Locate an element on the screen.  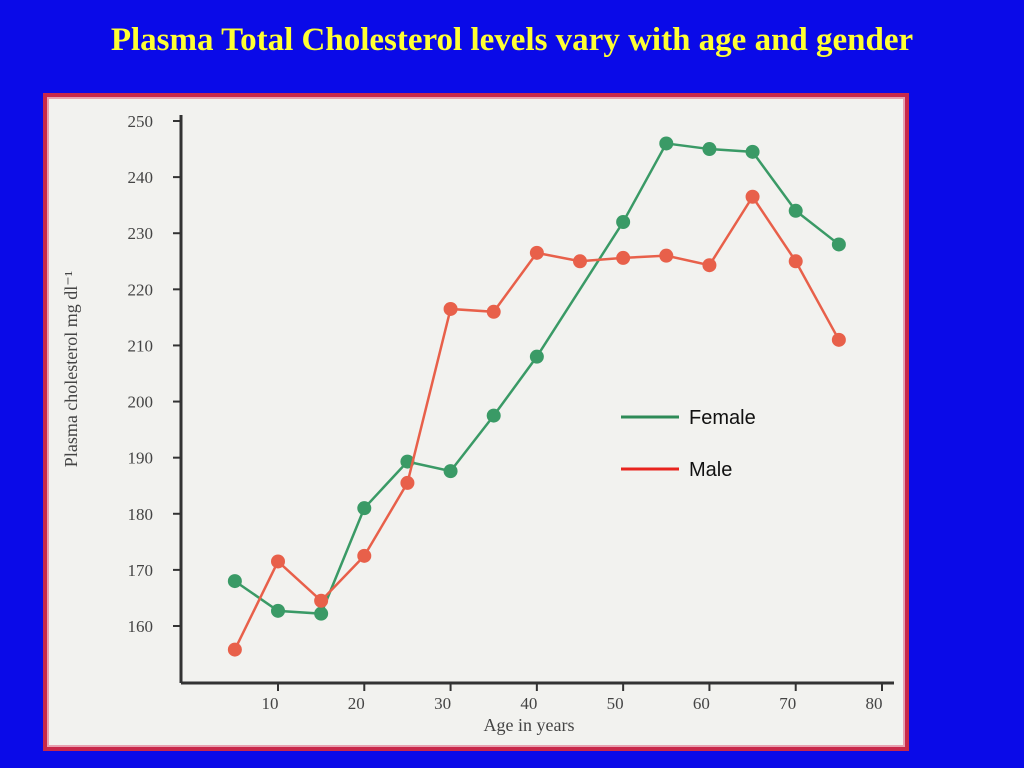
y-tick-label: 250 is located at coordinates (141, 121).